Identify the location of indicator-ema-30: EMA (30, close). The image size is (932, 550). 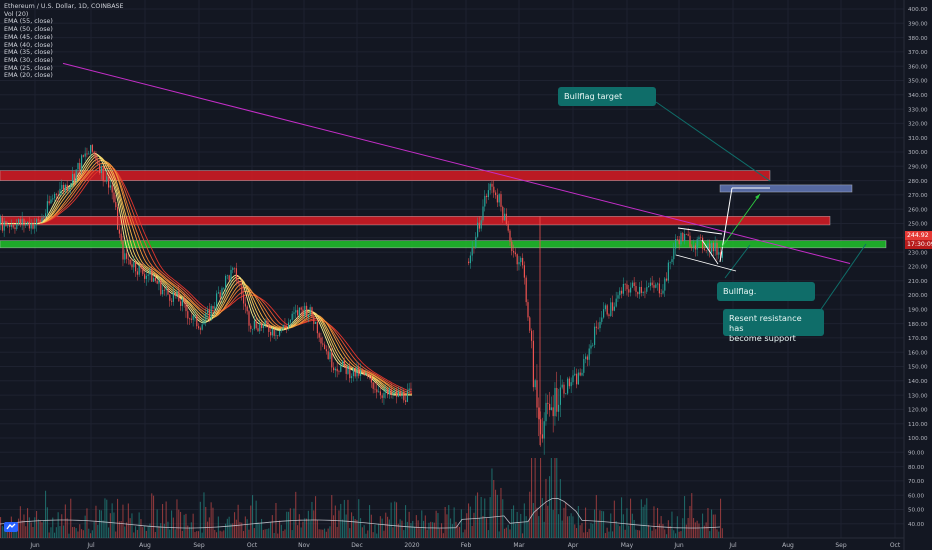
(28, 60).